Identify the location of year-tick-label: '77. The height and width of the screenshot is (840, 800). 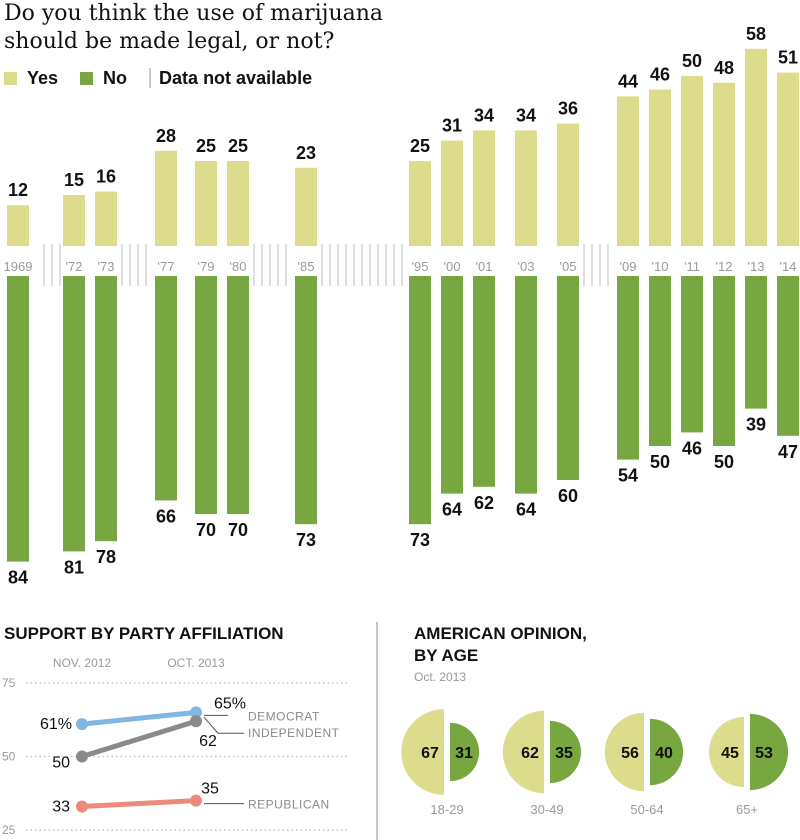
(166, 266).